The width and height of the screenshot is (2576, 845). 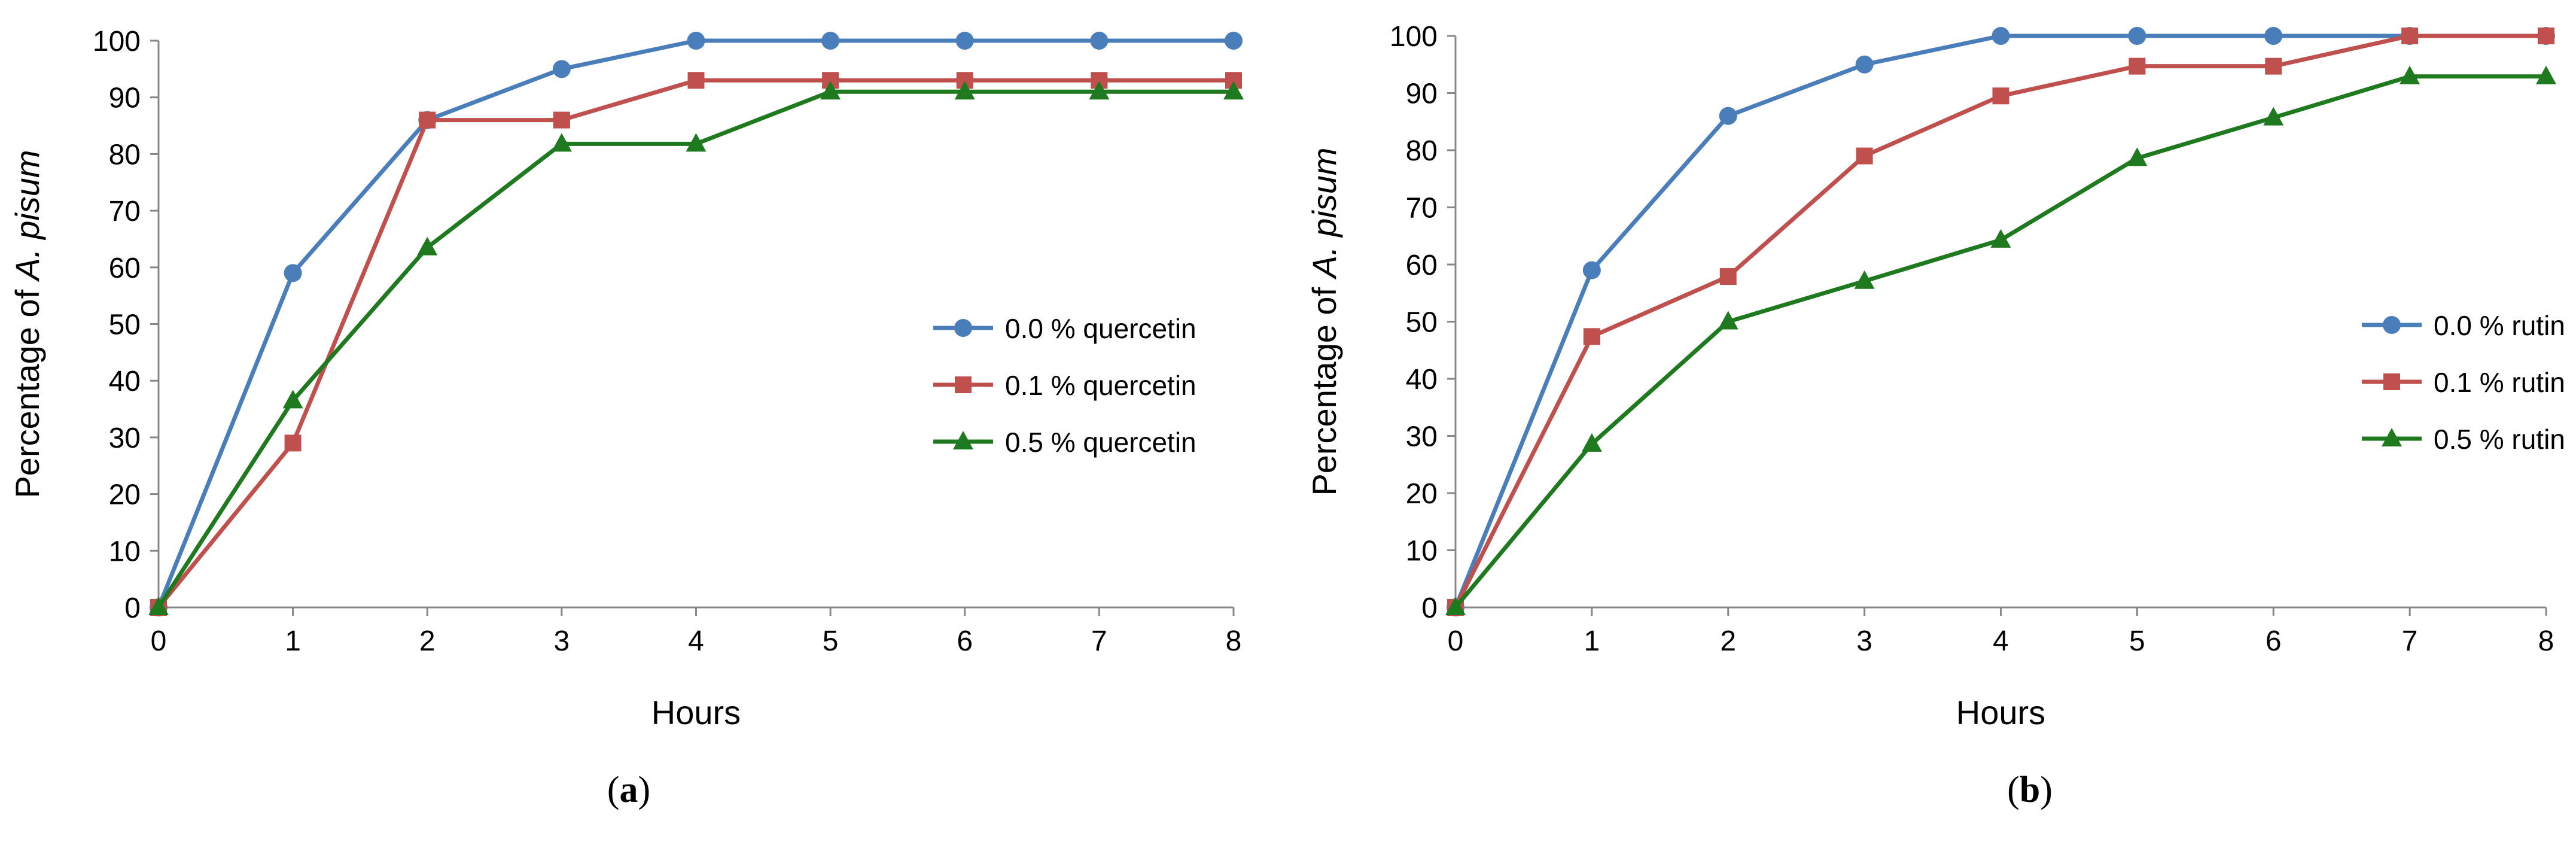 I want to click on y-tick-label: 10, so click(x=125, y=551).